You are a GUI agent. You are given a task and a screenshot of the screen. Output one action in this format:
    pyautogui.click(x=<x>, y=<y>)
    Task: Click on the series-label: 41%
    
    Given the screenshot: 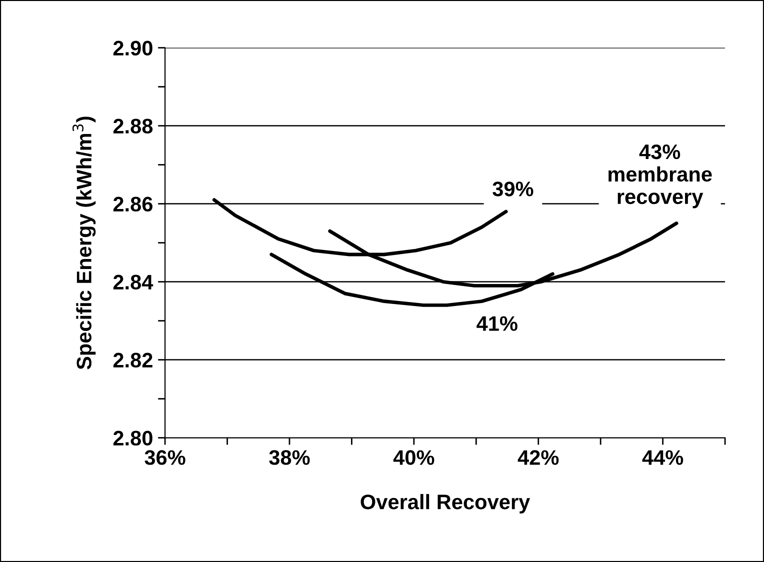 What is the action you would take?
    pyautogui.click(x=497, y=323)
    